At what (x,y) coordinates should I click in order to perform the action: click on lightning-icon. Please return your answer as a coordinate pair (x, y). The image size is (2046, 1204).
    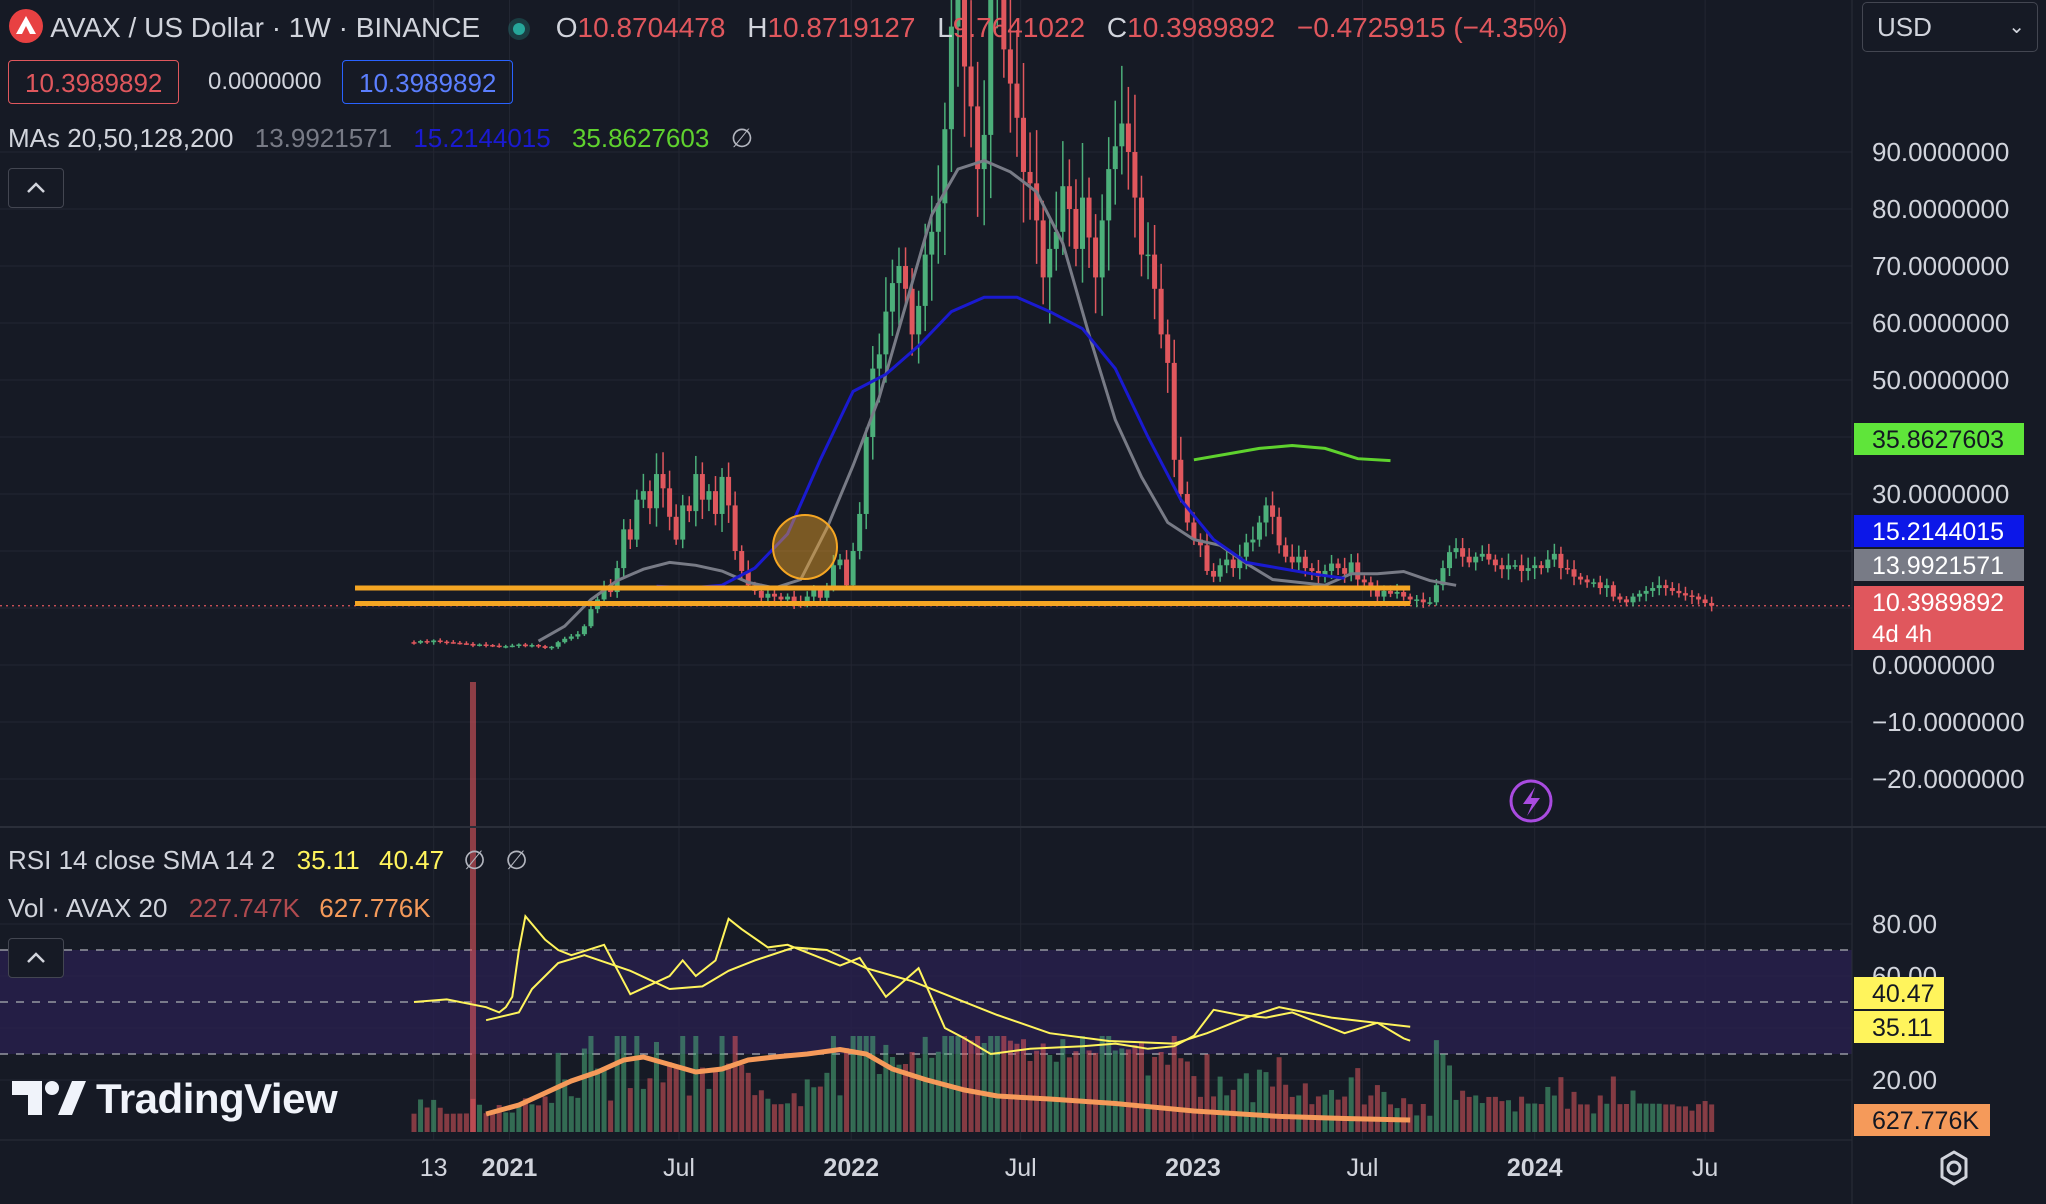
    Looking at the image, I should click on (1531, 801).